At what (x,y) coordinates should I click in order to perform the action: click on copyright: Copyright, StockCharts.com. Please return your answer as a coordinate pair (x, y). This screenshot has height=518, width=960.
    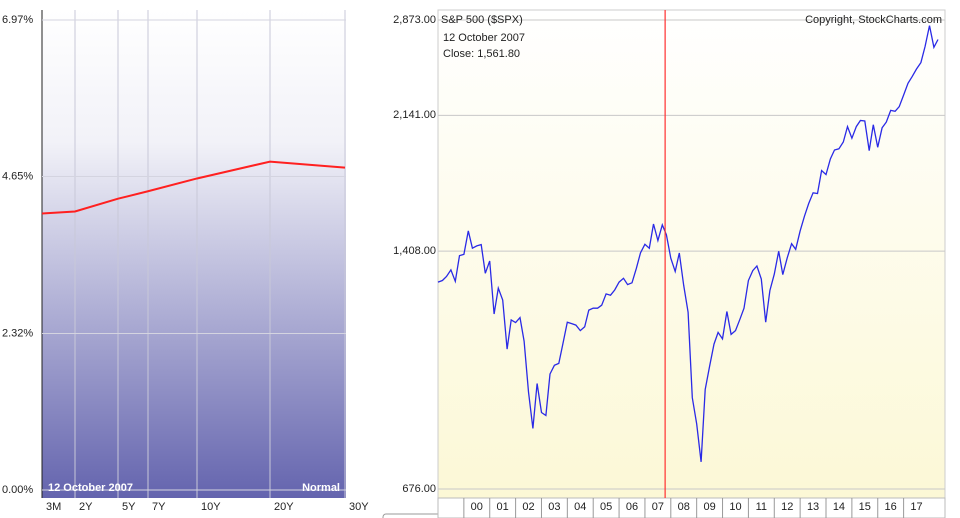
    Looking at the image, I should click on (873, 20).